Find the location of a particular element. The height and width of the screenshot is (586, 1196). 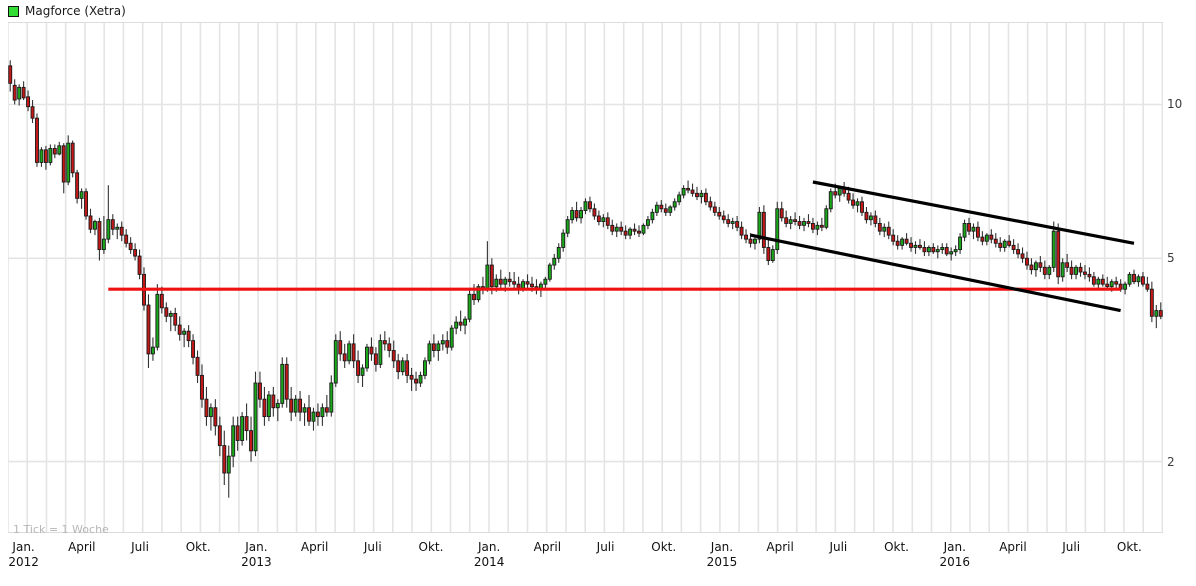

x-axis-month: Okt. is located at coordinates (664, 547).